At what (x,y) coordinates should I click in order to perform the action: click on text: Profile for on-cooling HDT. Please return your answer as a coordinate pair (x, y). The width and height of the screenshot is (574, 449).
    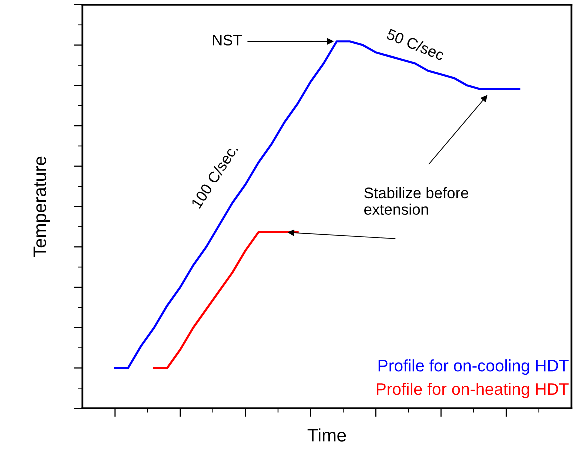
    Looking at the image, I should click on (473, 368).